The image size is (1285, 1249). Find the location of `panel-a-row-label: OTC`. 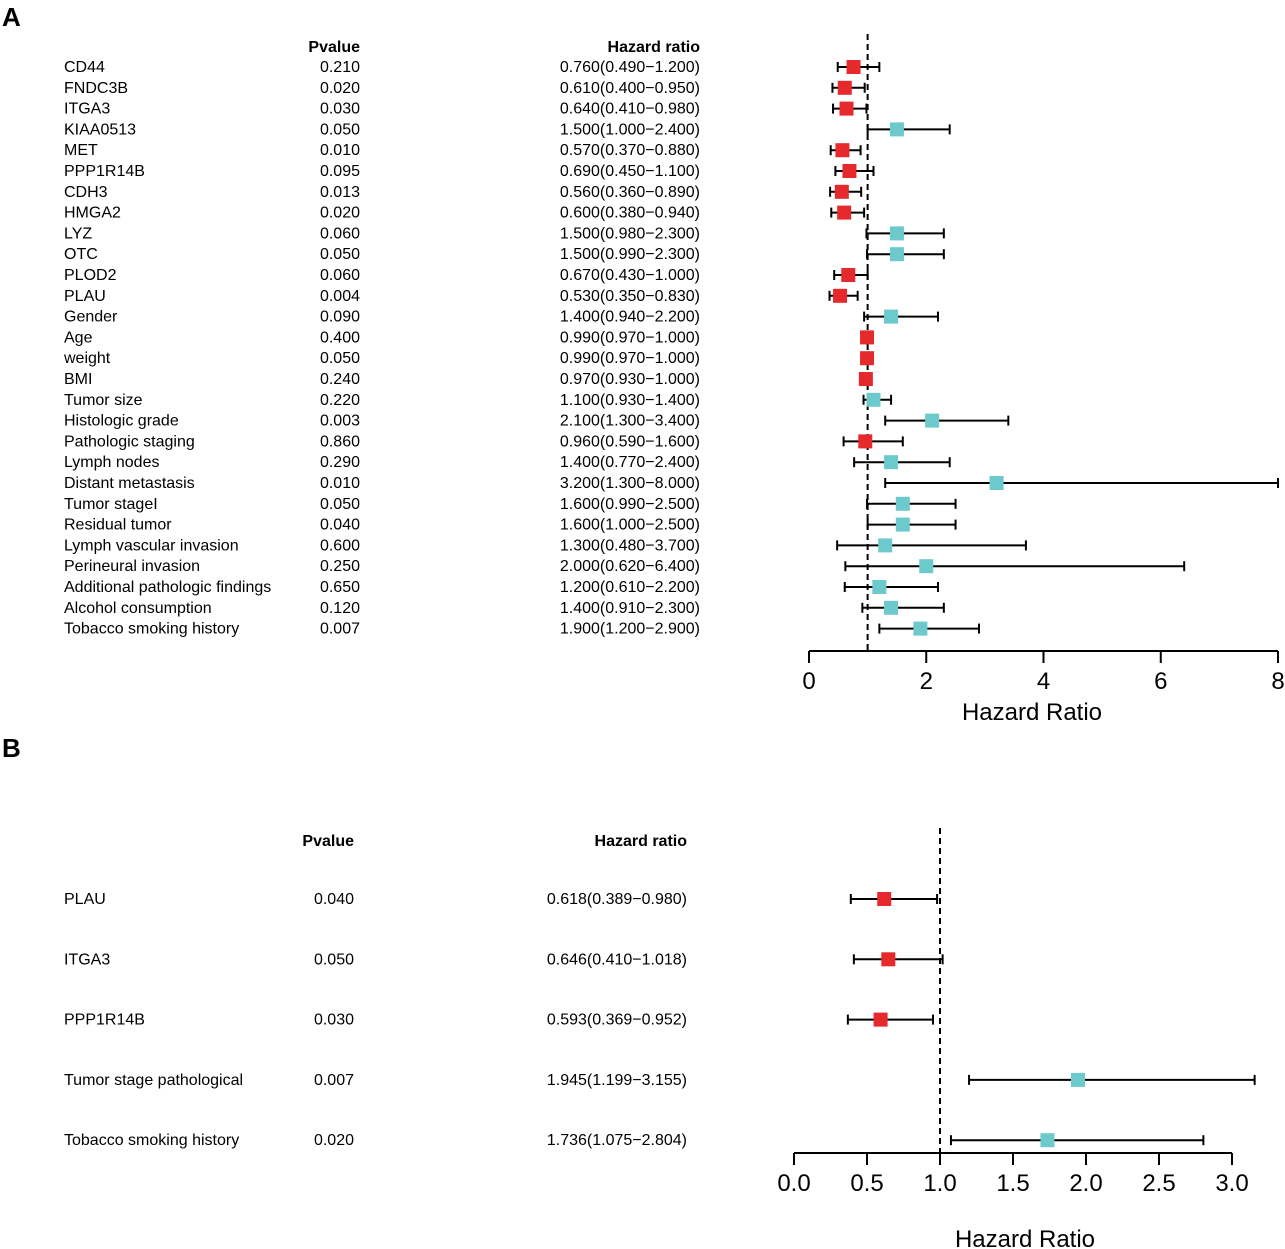

panel-a-row-label: OTC is located at coordinates (81, 254).